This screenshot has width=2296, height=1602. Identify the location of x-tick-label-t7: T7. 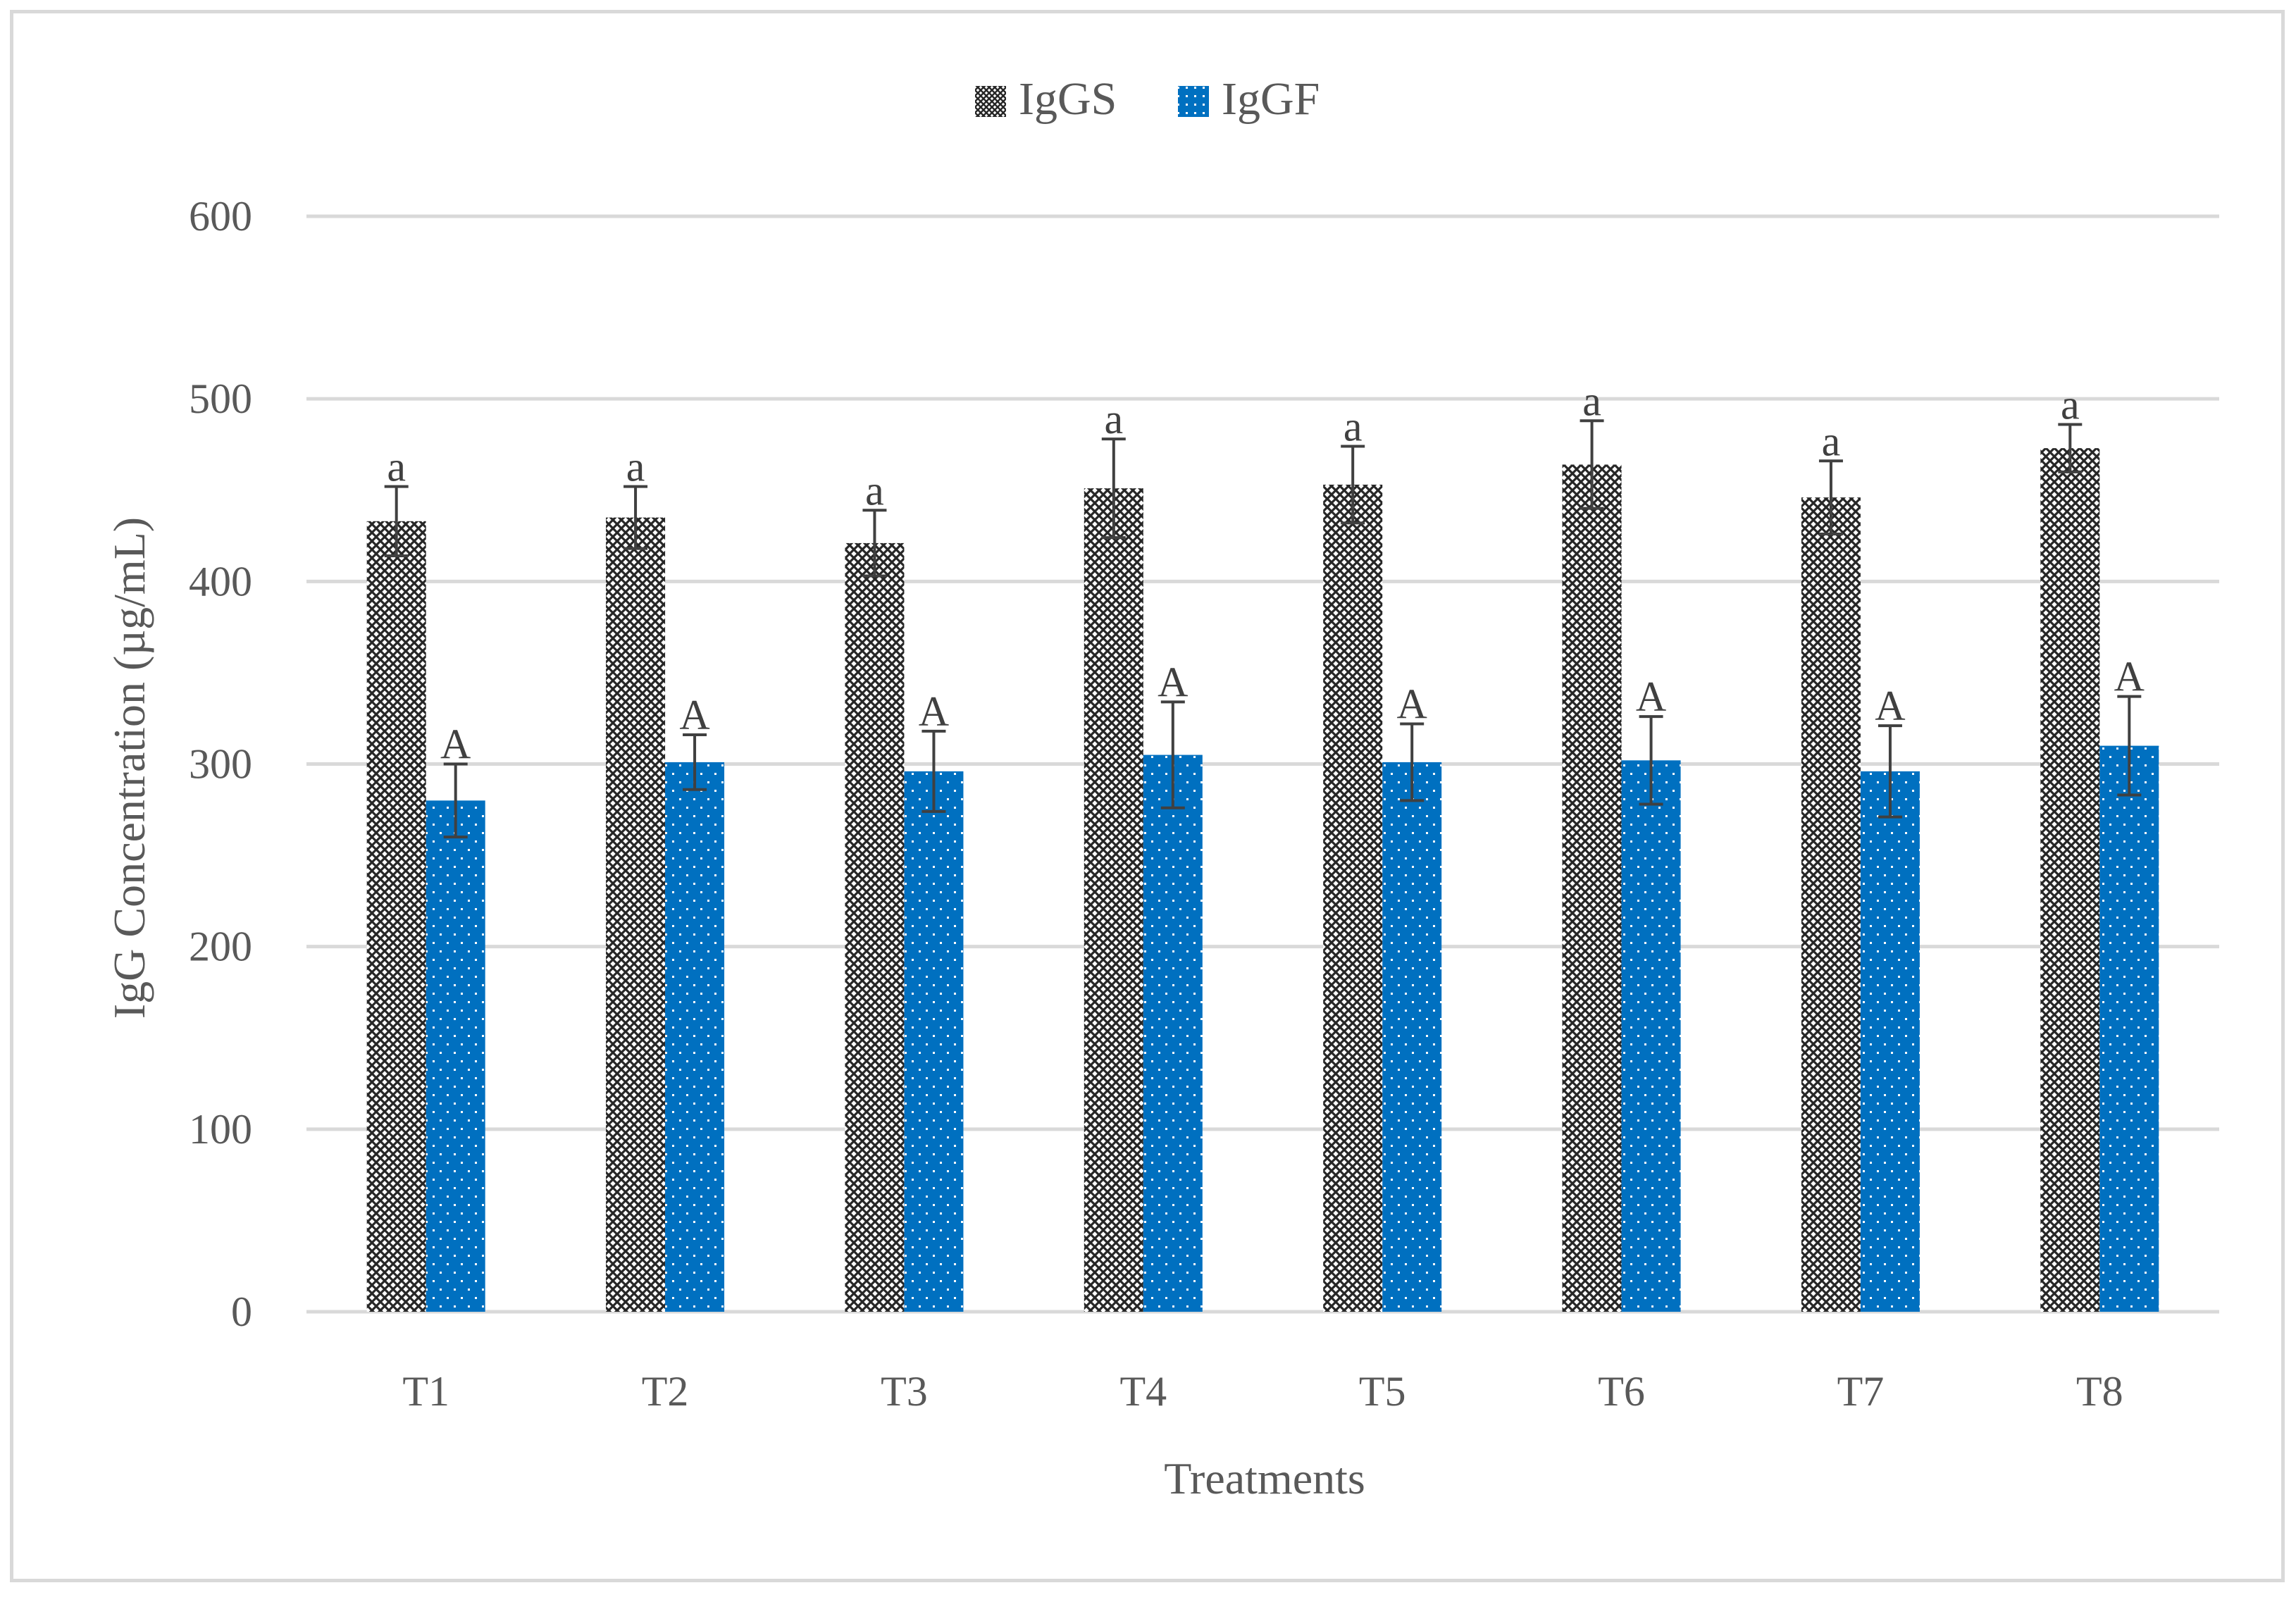
(1861, 1391).